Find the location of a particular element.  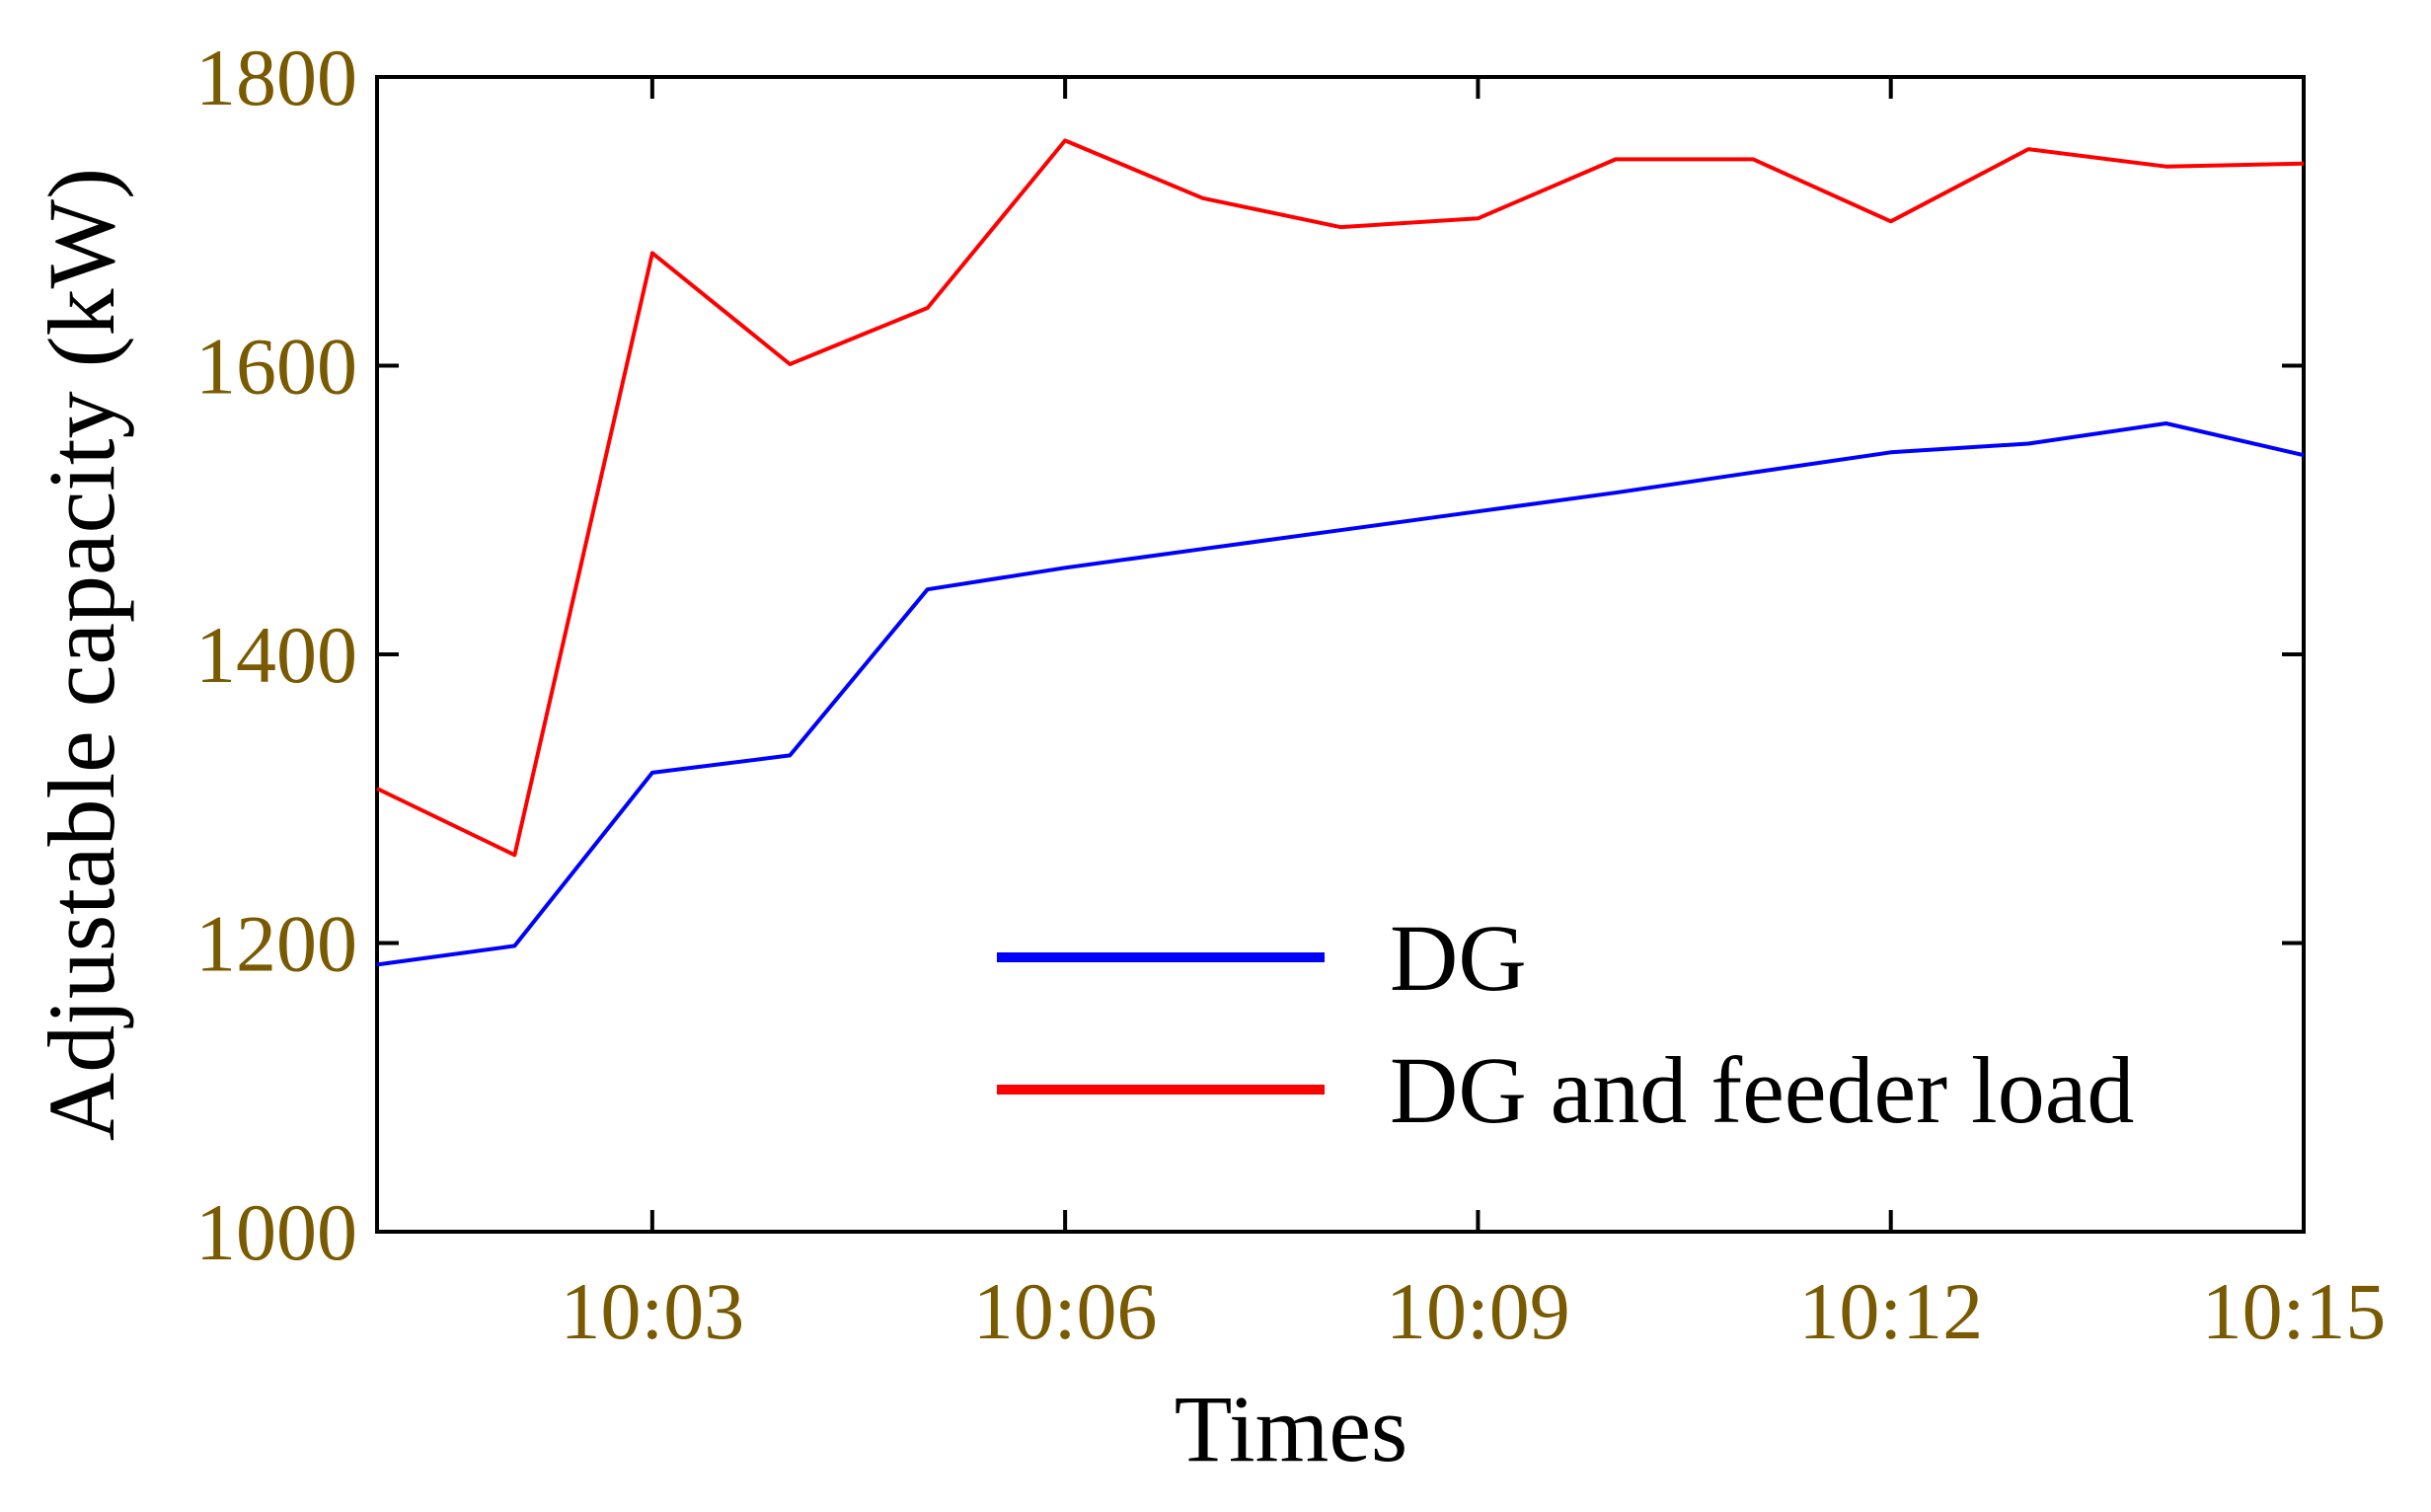

x-tick-label: 10:12 is located at coordinates (1890, 1311).